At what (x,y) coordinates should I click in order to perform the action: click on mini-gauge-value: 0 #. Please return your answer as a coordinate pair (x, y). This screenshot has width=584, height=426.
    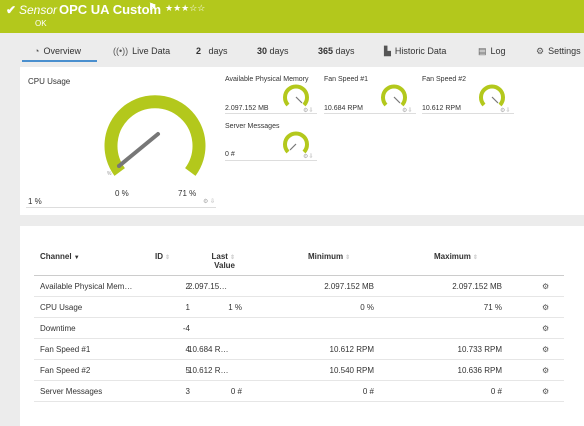
    Looking at the image, I should click on (230, 154).